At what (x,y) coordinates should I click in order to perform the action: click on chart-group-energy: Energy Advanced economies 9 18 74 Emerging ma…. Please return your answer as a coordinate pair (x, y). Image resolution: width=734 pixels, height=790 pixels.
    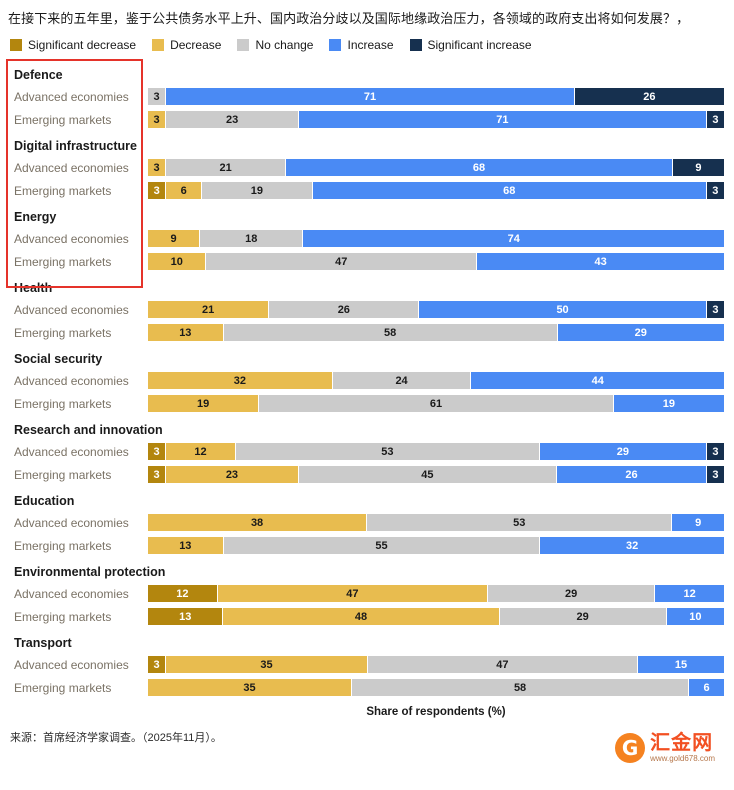
    Looking at the image, I should click on (366, 239).